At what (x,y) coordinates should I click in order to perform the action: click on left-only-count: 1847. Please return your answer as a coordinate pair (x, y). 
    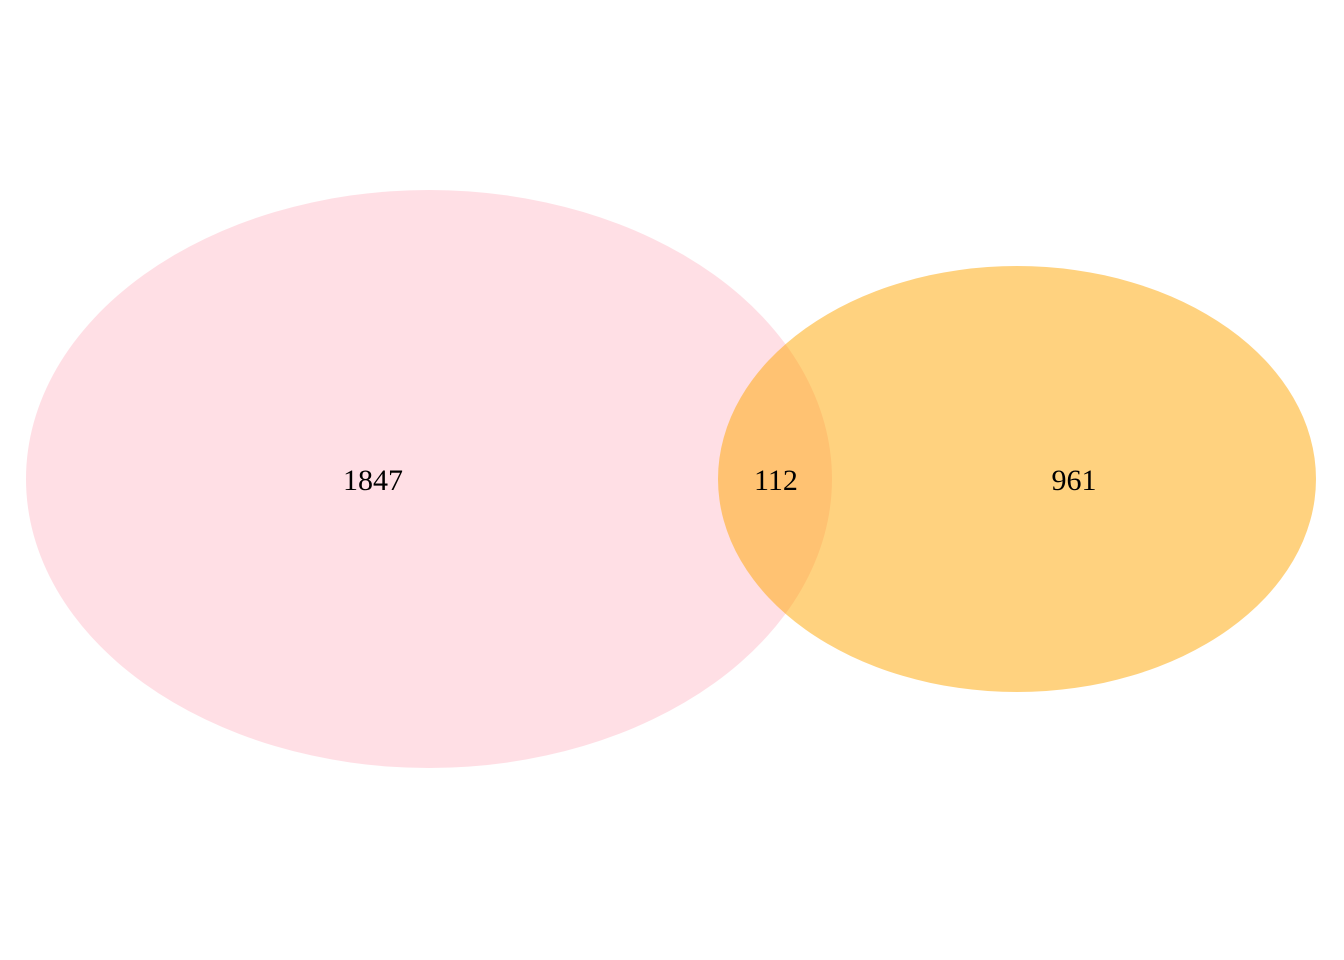
    Looking at the image, I should click on (373, 480).